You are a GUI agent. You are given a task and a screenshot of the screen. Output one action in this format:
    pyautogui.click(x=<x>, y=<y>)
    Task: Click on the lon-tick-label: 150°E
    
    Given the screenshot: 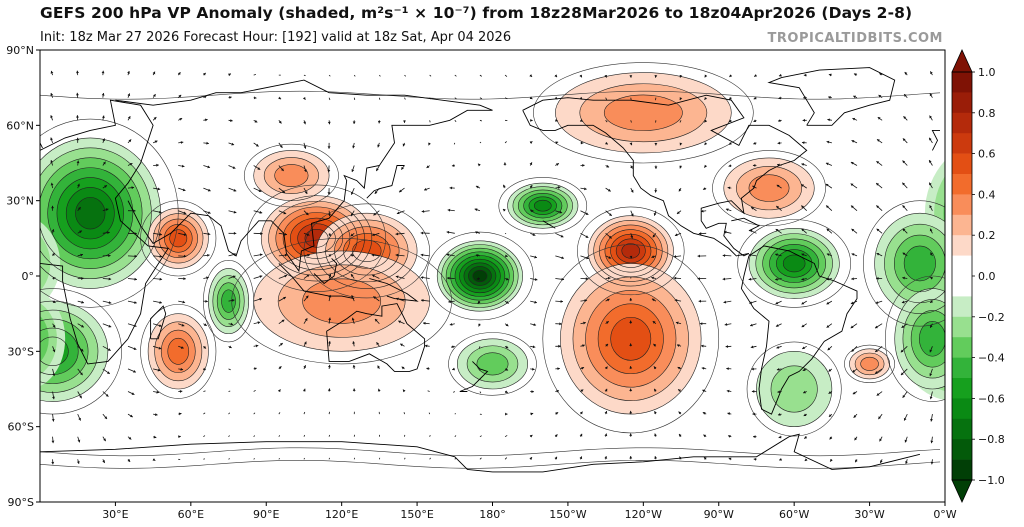 What is the action you would take?
    pyautogui.click(x=416, y=514)
    